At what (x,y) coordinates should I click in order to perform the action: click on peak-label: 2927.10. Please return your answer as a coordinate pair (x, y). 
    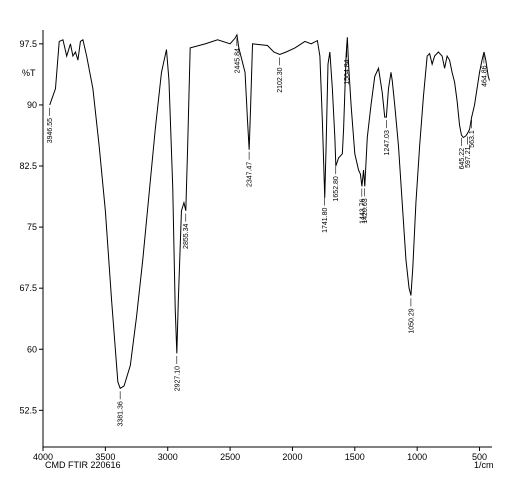
    Looking at the image, I should click on (177, 378).